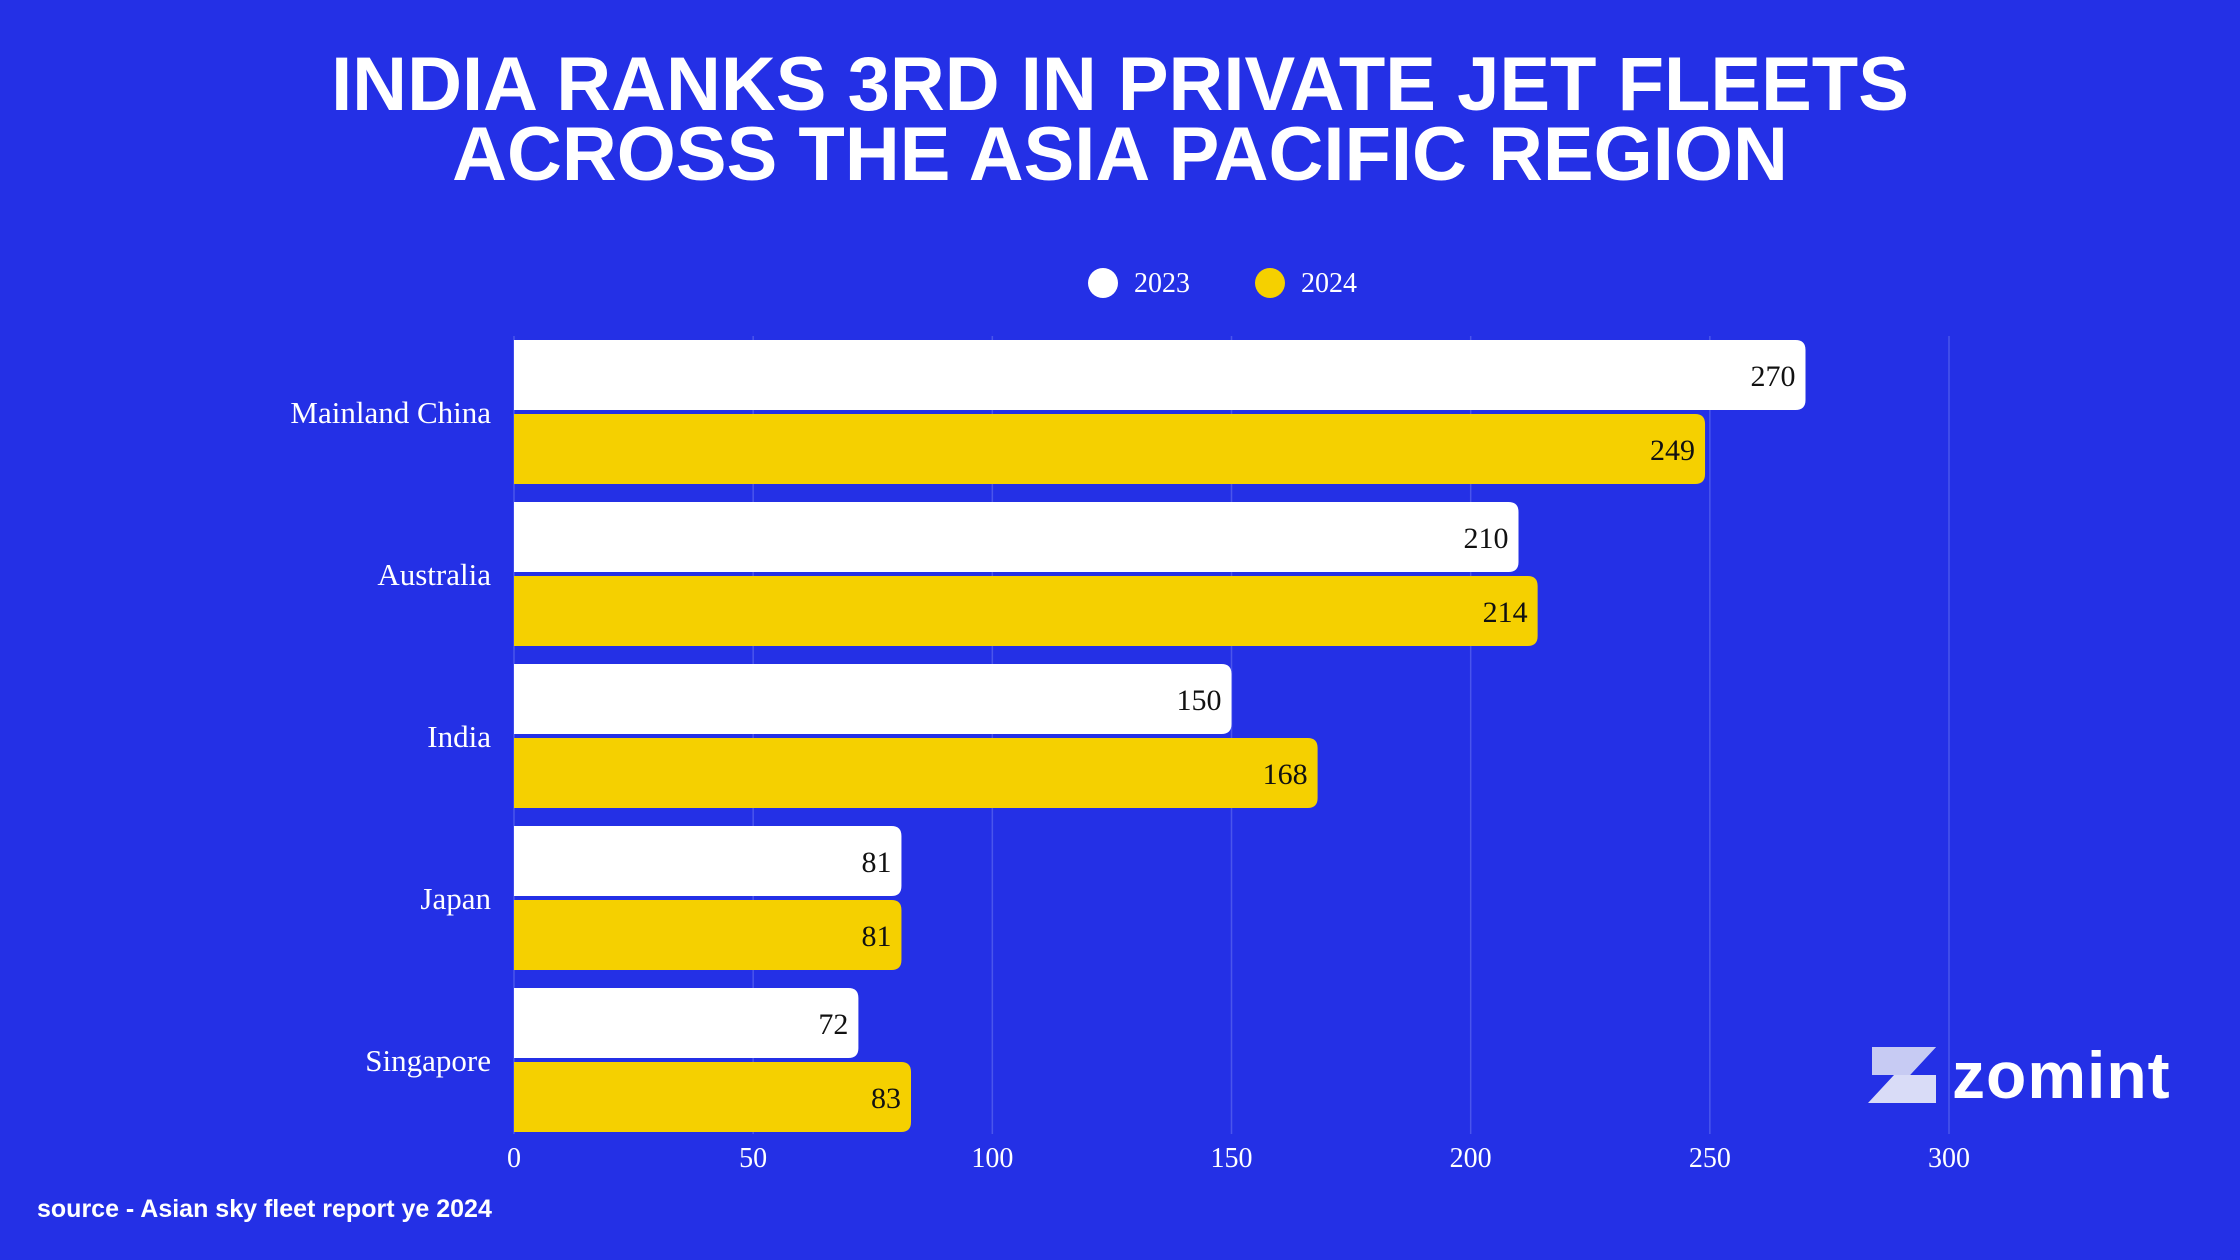 The height and width of the screenshot is (1260, 2240). Describe the element at coordinates (1160, 375) in the screenshot. I see `bar-mainland-china-2023` at that location.